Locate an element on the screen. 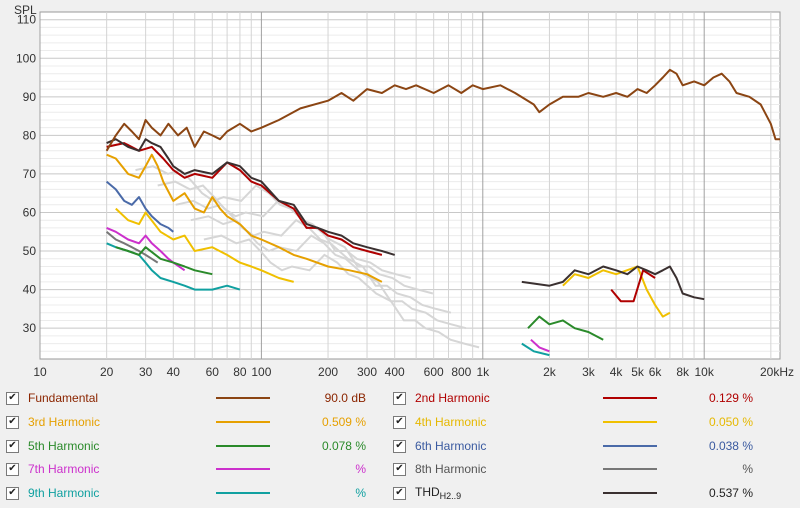 Image resolution: width=800 pixels, height=508 pixels. series-line-h9 is located at coordinates (535, 349).